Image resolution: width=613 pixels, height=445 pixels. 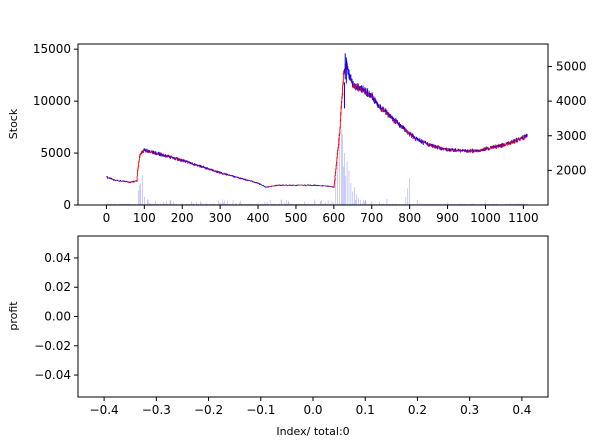 What do you see at coordinates (447, 218) in the screenshot?
I see `x-tick-label: 900` at bounding box center [447, 218].